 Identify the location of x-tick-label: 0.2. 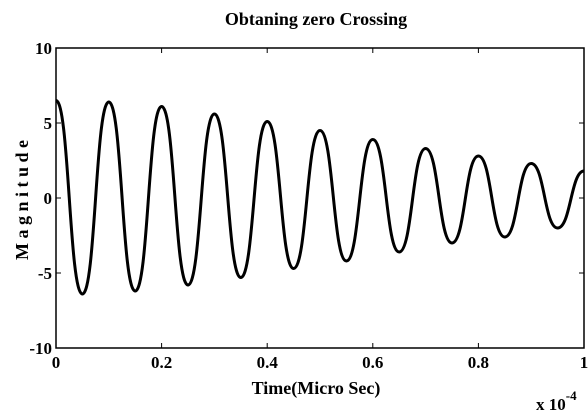
(161, 362).